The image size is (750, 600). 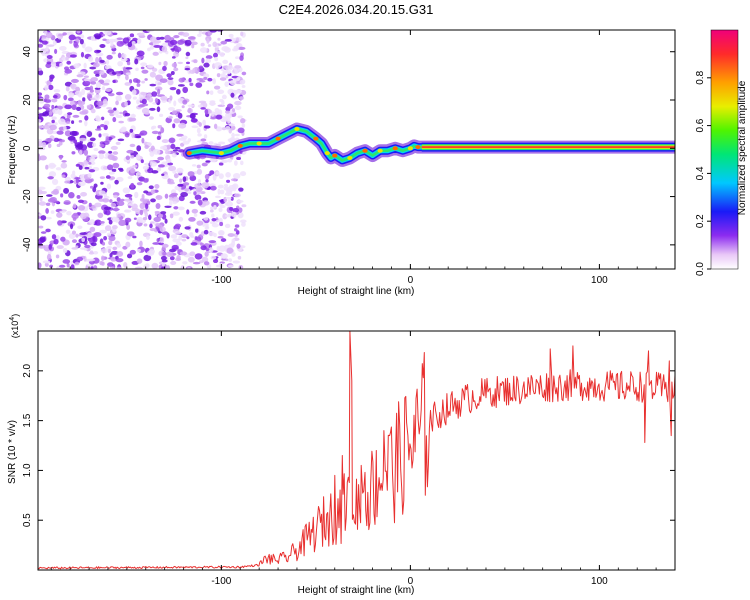 I want to click on snr-ytick-label: 0.5, so click(x=27, y=520).